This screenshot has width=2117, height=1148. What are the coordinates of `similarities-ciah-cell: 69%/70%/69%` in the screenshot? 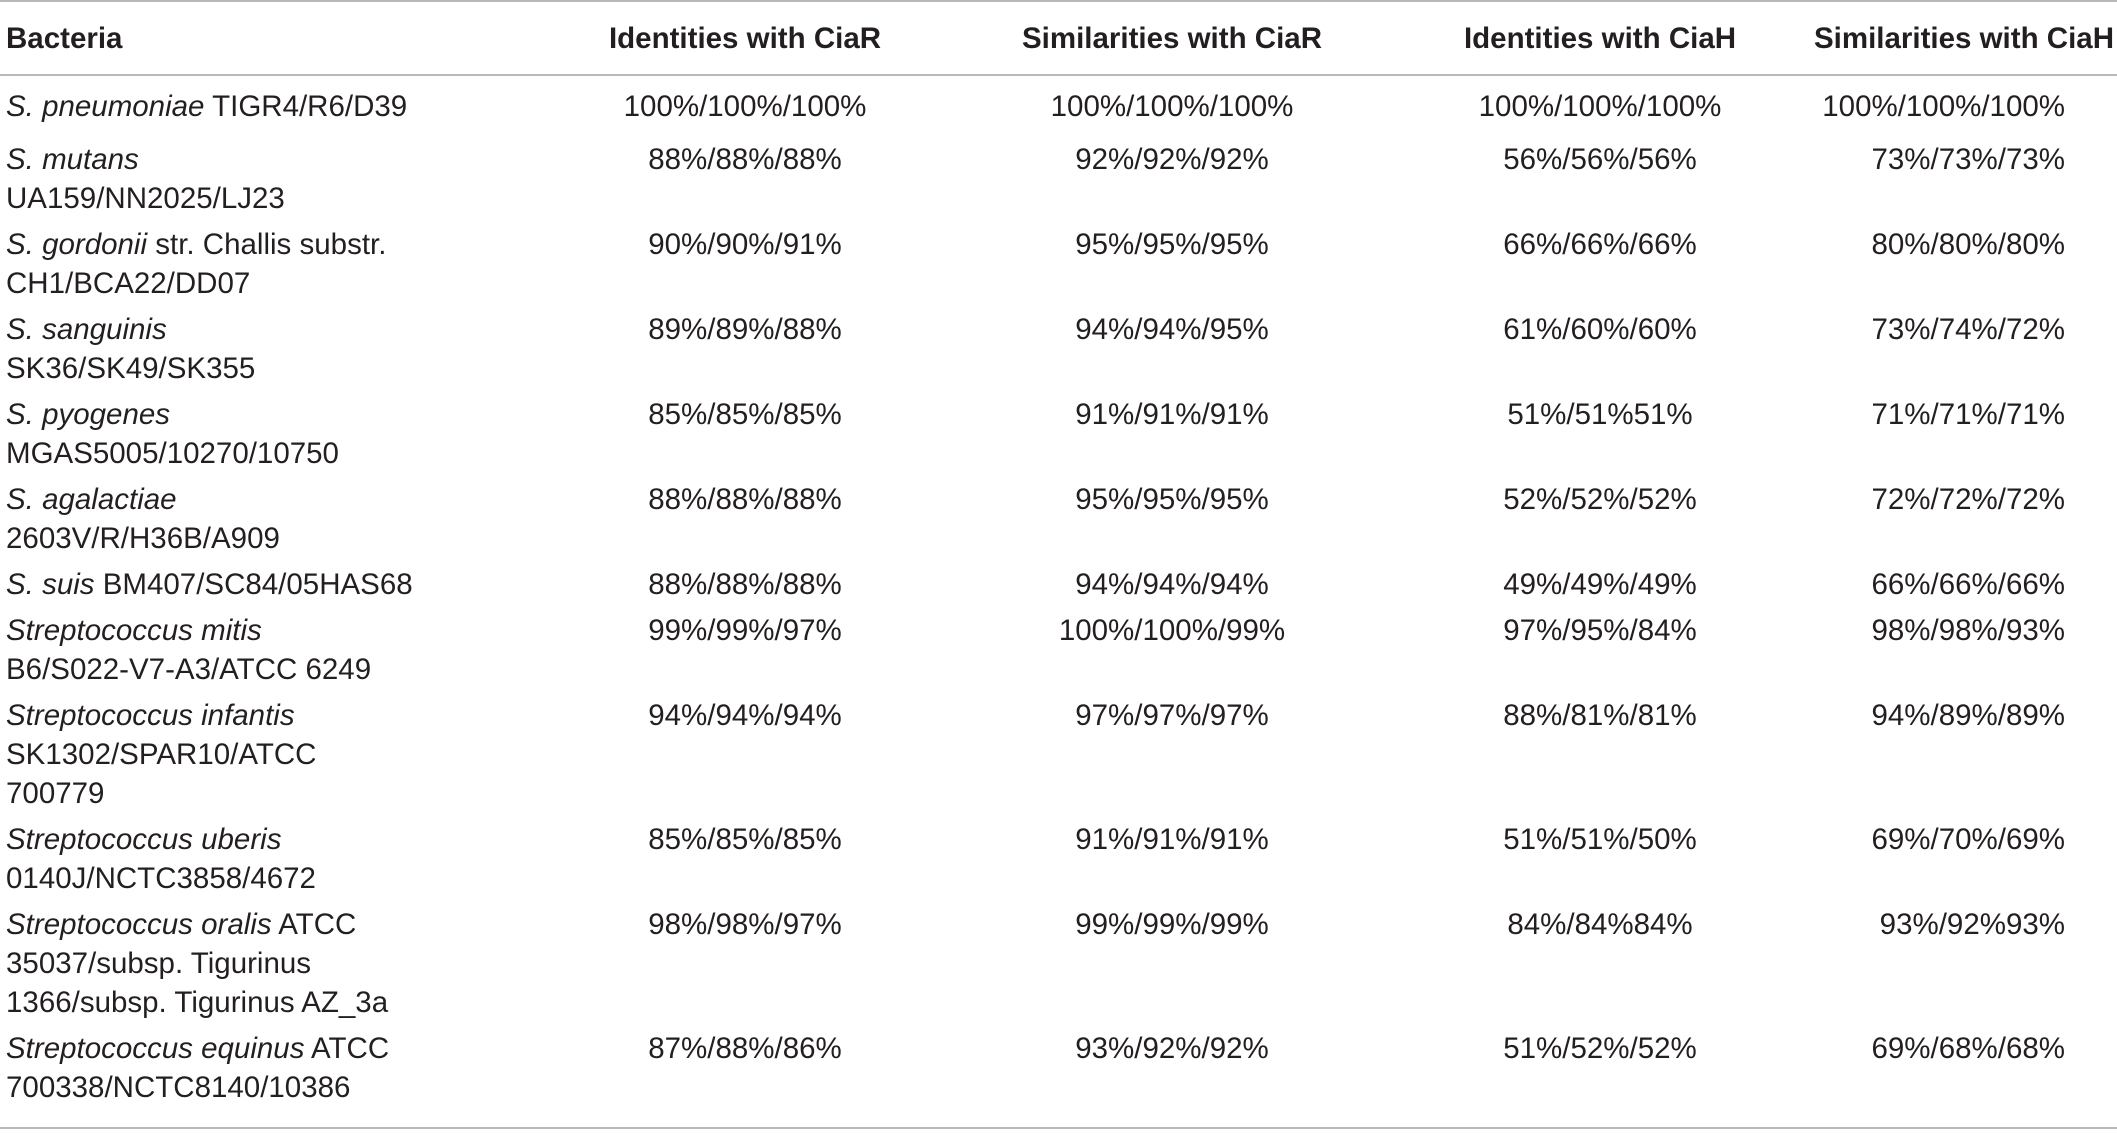 It's located at (1968, 839).